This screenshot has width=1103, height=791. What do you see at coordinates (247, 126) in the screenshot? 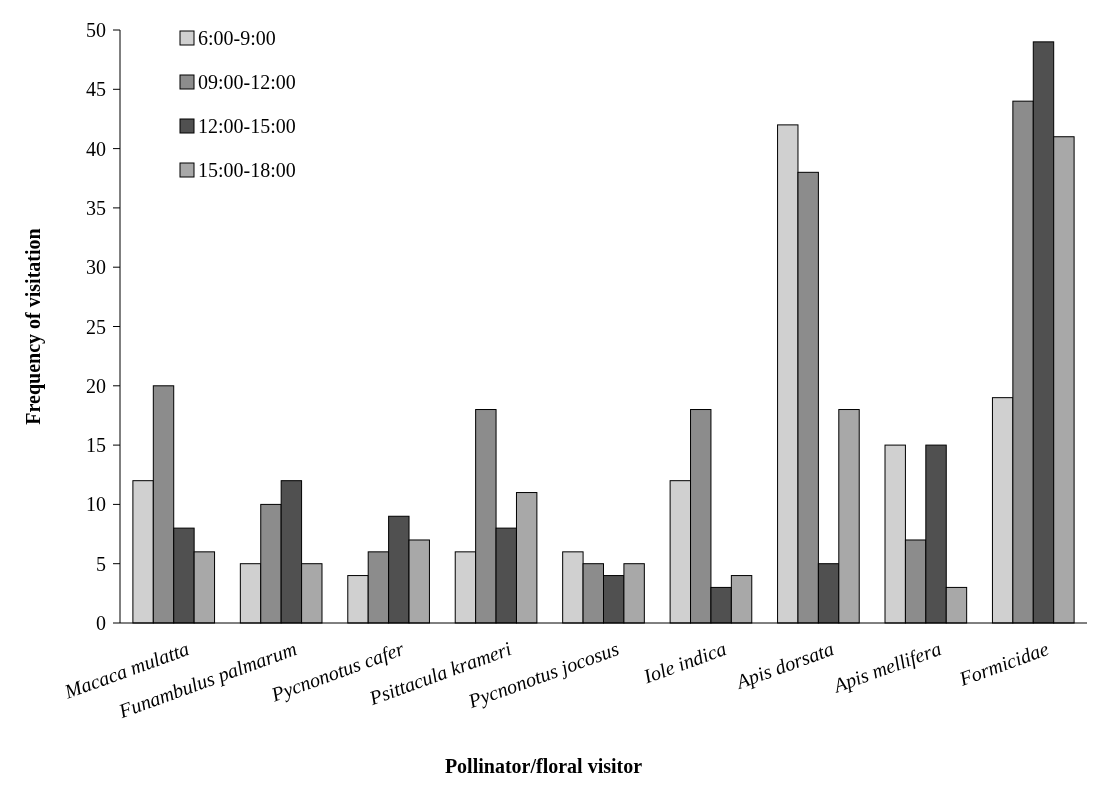
I see `legend-label: 12:00-15:00` at bounding box center [247, 126].